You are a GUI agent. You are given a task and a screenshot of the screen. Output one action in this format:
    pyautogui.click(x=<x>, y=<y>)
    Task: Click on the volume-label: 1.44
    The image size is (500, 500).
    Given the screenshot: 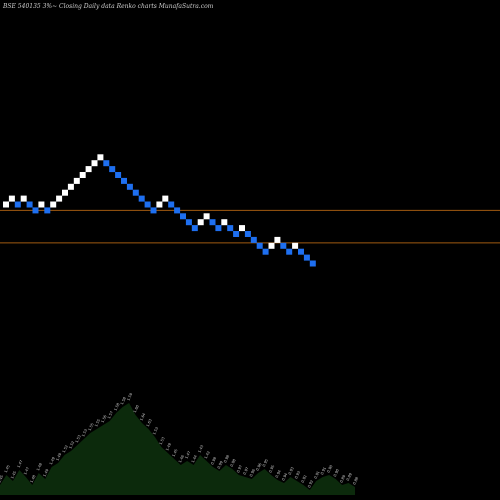 What is the action you would take?
    pyautogui.click(x=194, y=459)
    